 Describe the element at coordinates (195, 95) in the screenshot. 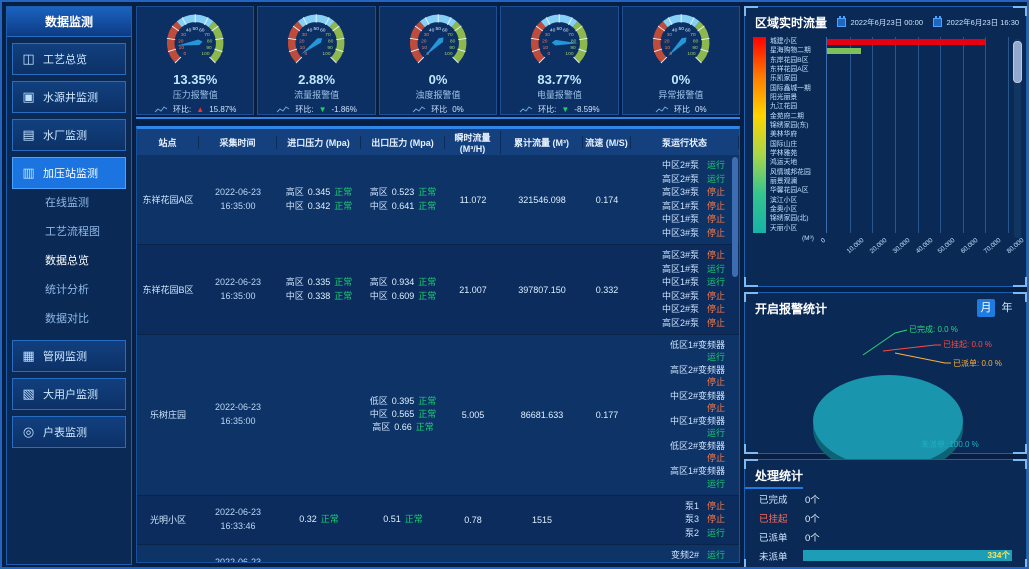

I see `gauge-label: 压力报警值` at that location.